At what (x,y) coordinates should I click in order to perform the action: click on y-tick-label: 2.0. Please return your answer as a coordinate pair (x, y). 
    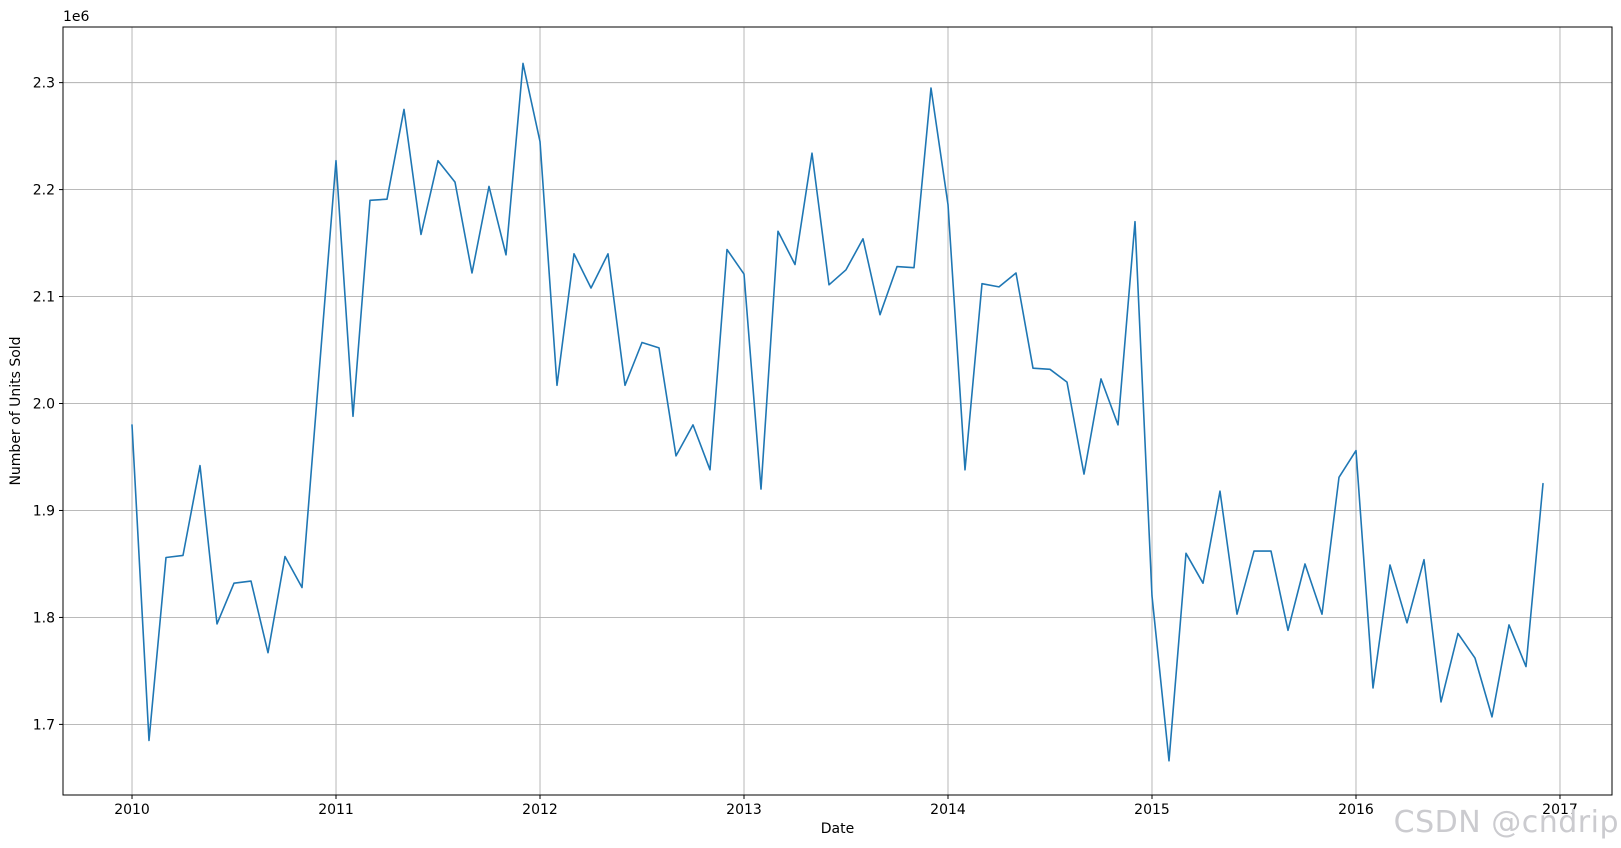
    Looking at the image, I should click on (44, 405).